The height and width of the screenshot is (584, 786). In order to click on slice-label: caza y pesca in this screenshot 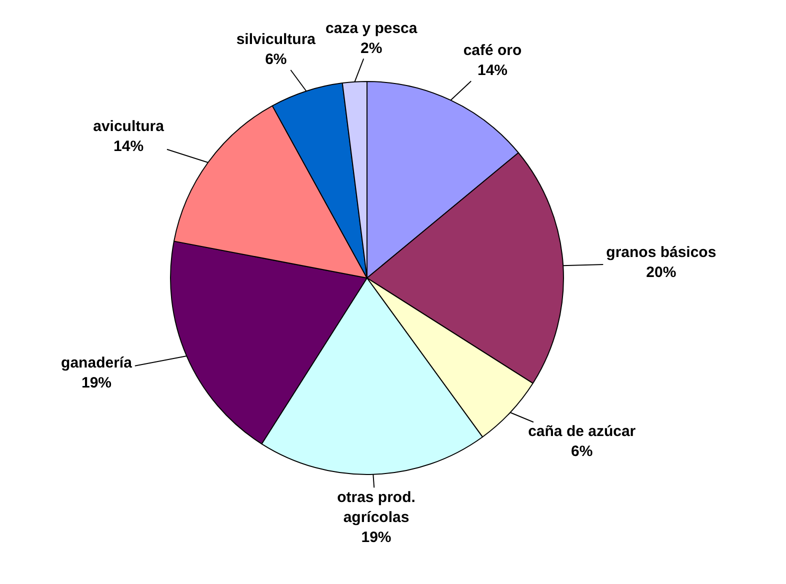, I will do `click(372, 28)`.